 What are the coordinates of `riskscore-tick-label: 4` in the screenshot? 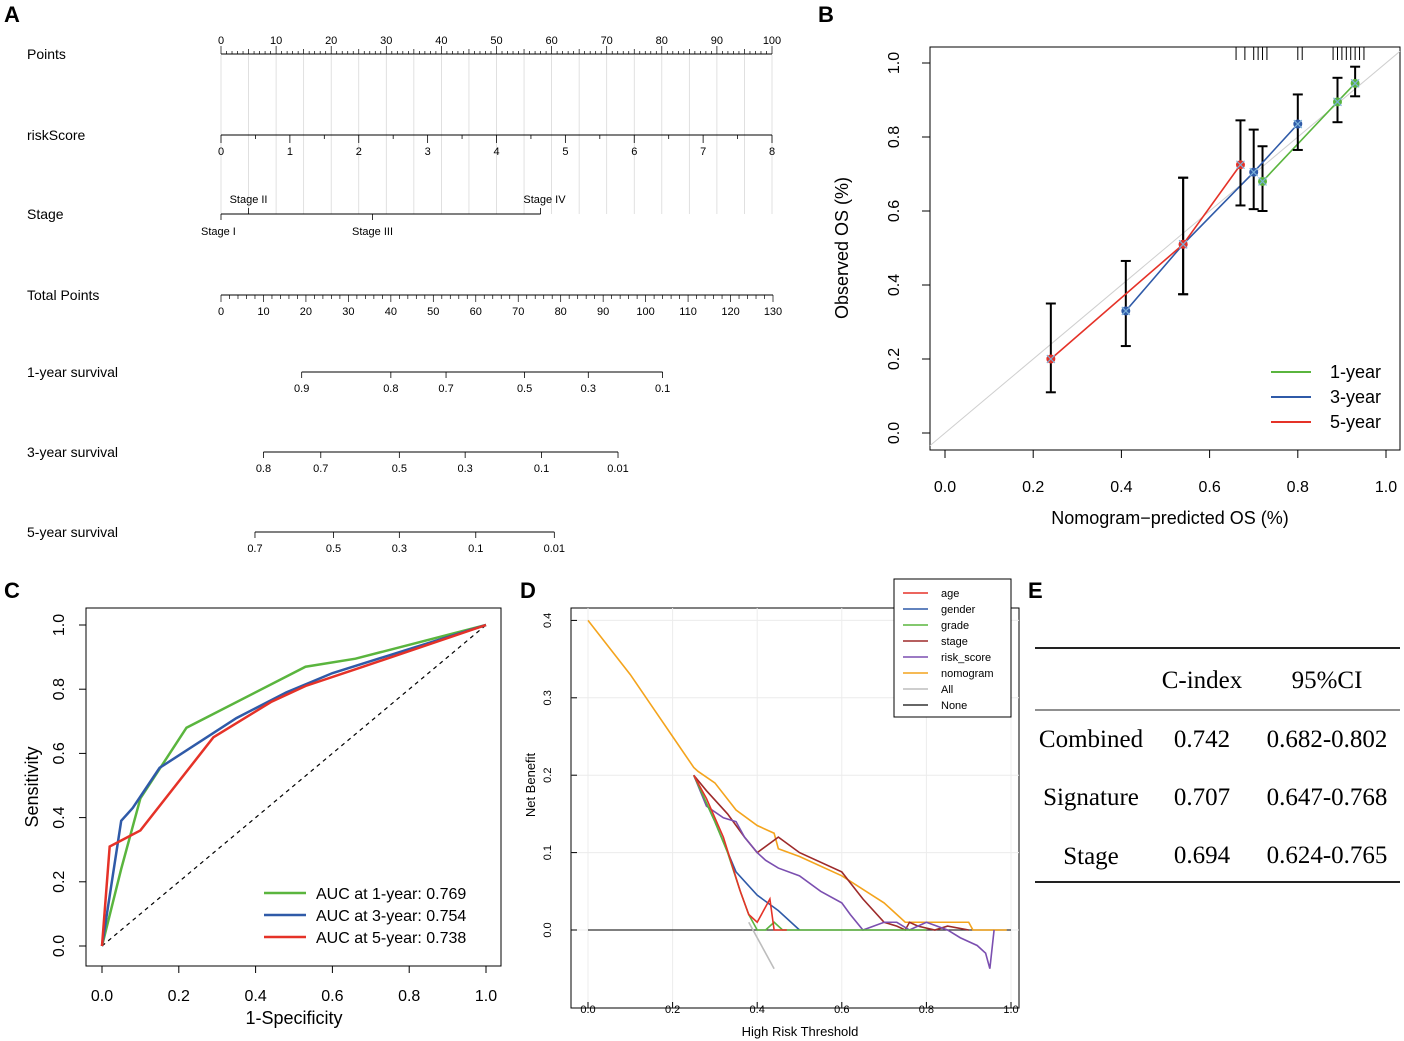 It's located at (496, 152).